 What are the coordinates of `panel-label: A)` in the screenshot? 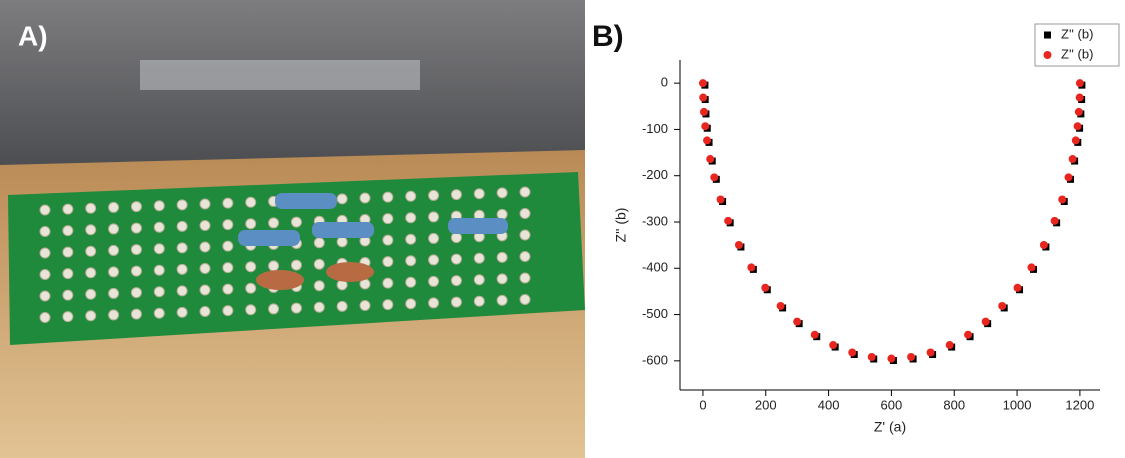 It's located at (33, 35).